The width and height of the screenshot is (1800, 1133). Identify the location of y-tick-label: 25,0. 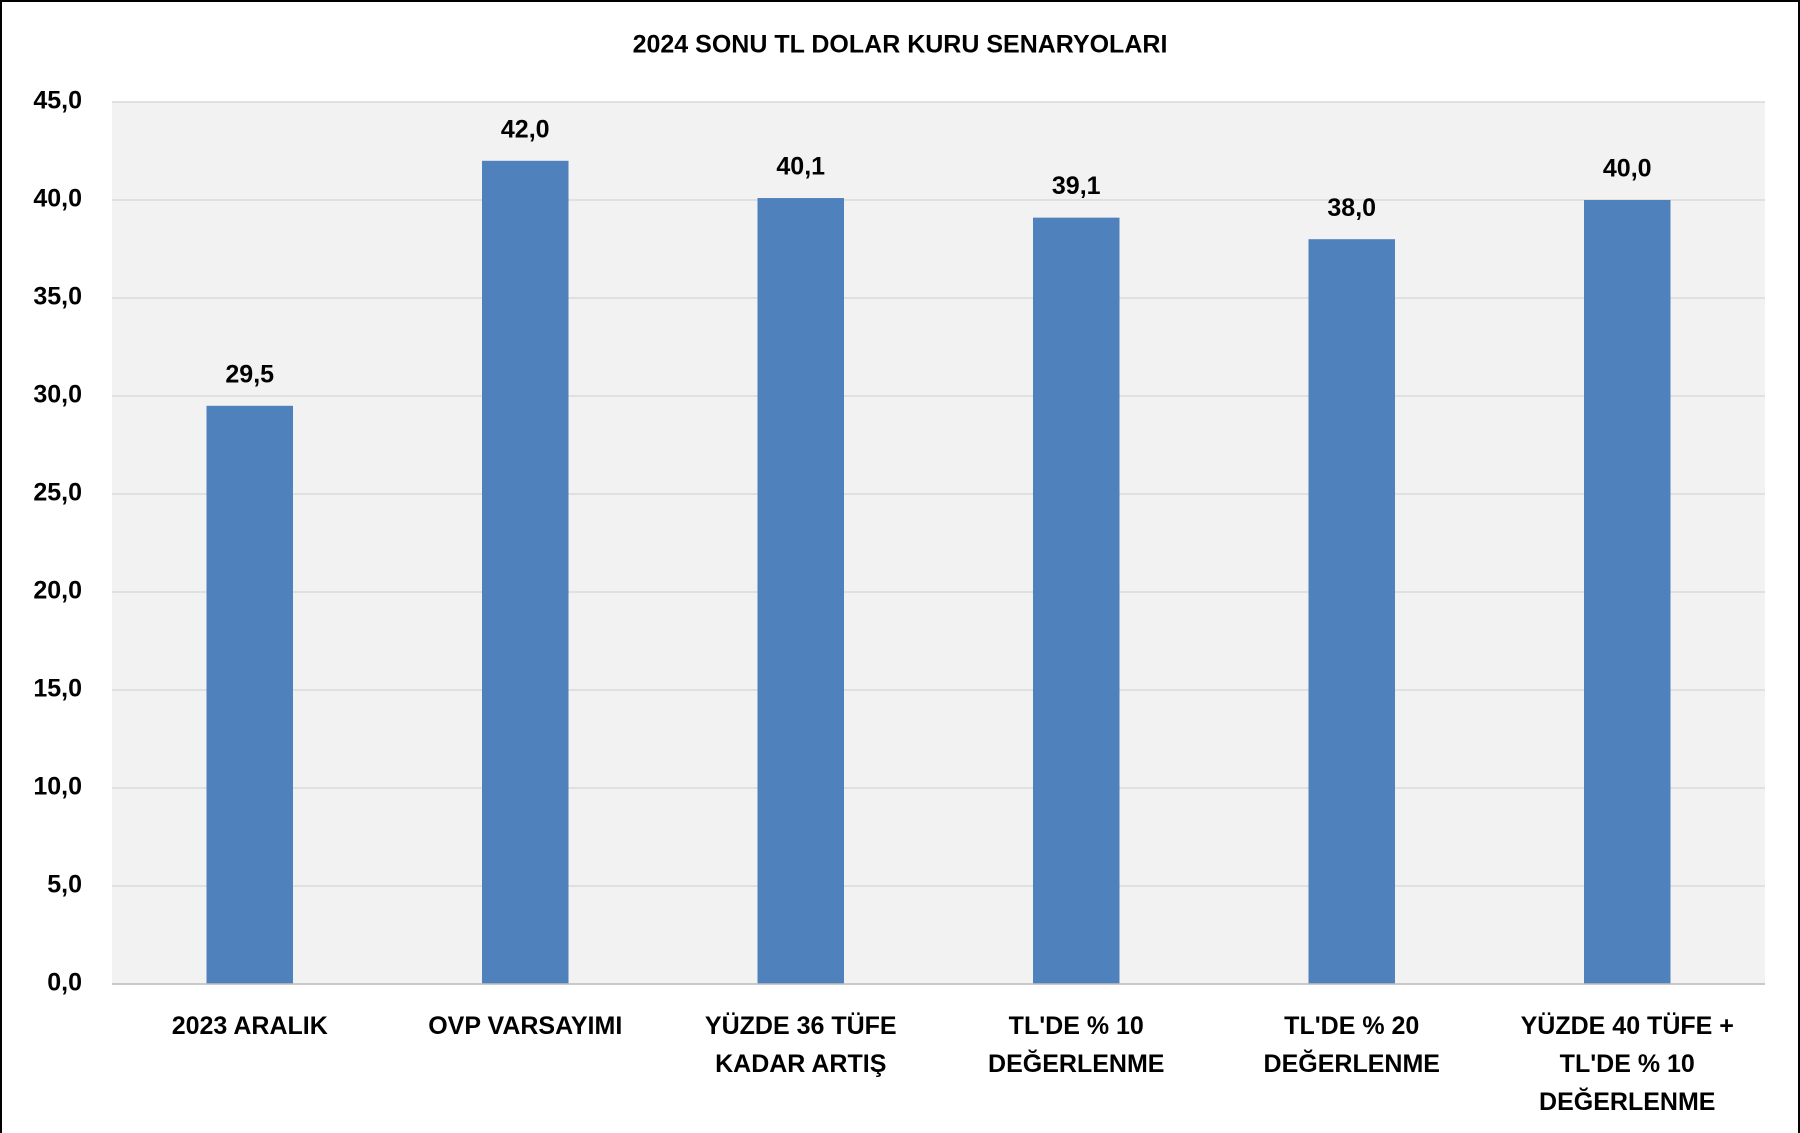
(57, 493).